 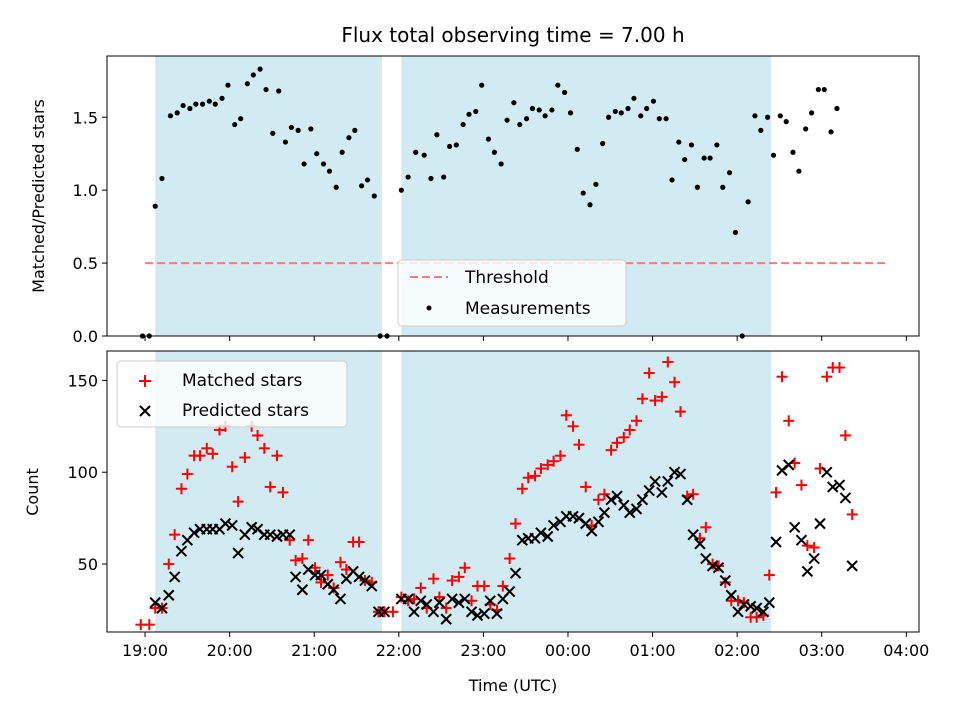 I want to click on x-tick-label: 19:00, so click(x=145, y=650).